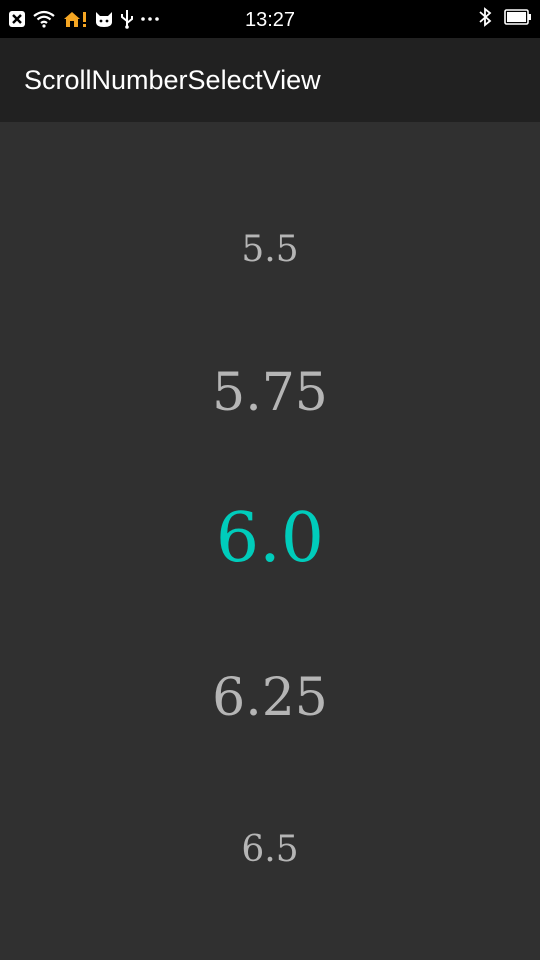 Image resolution: width=540 pixels, height=960 pixels. Describe the element at coordinates (17, 19) in the screenshot. I see `close-box-icon` at that location.